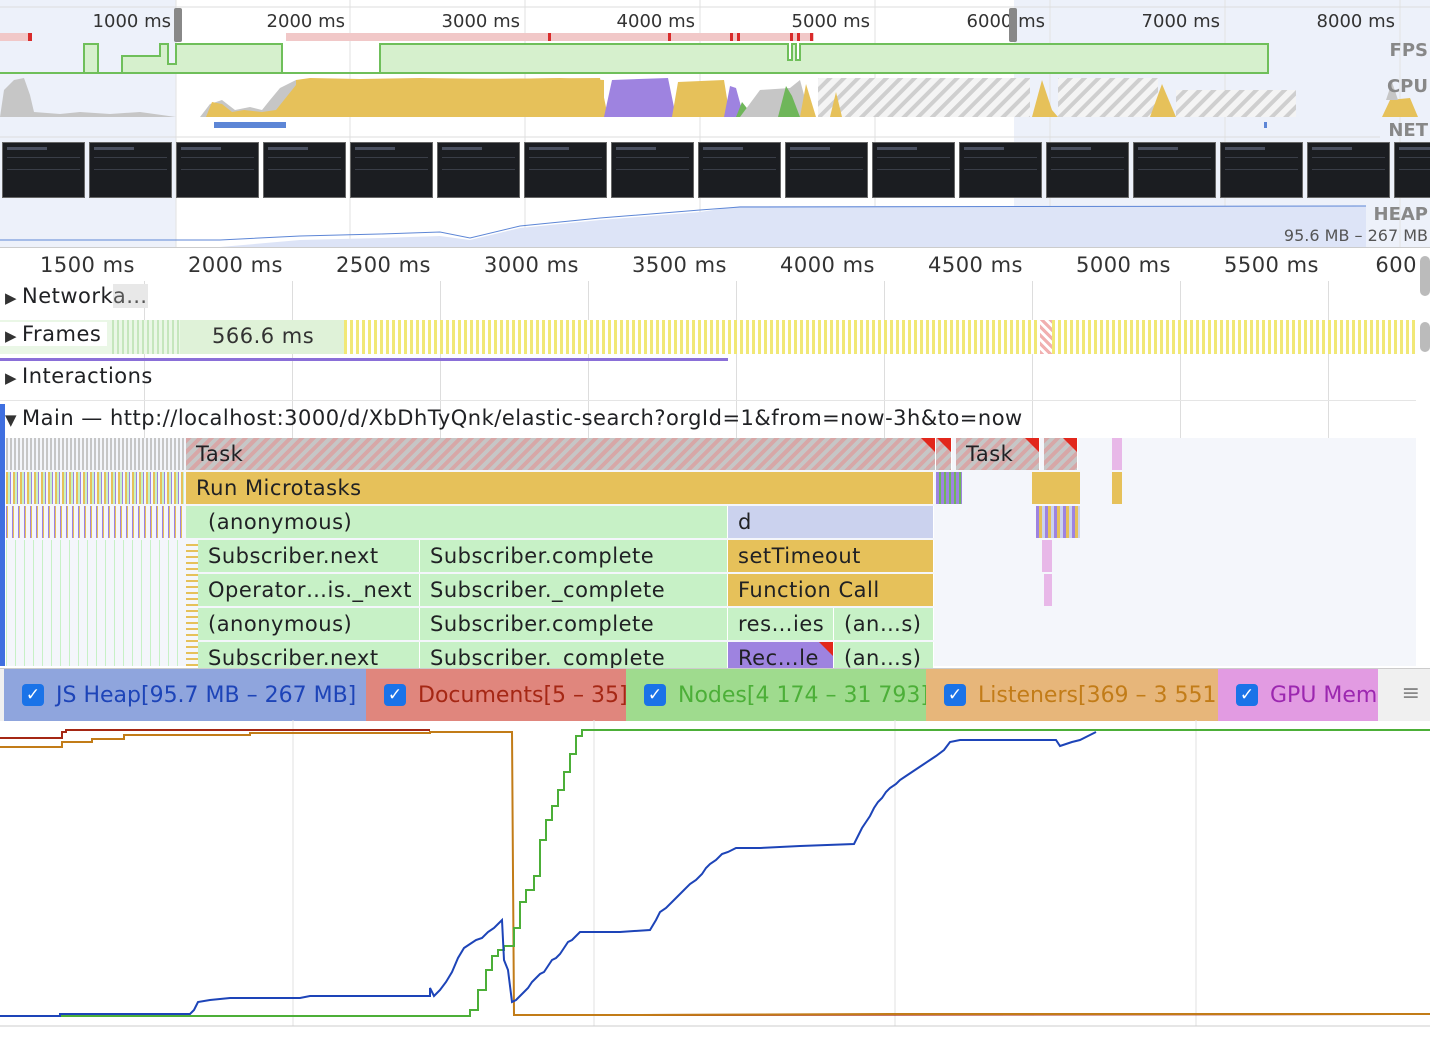  I want to click on overview-selection-handle-right, so click(1013, 25).